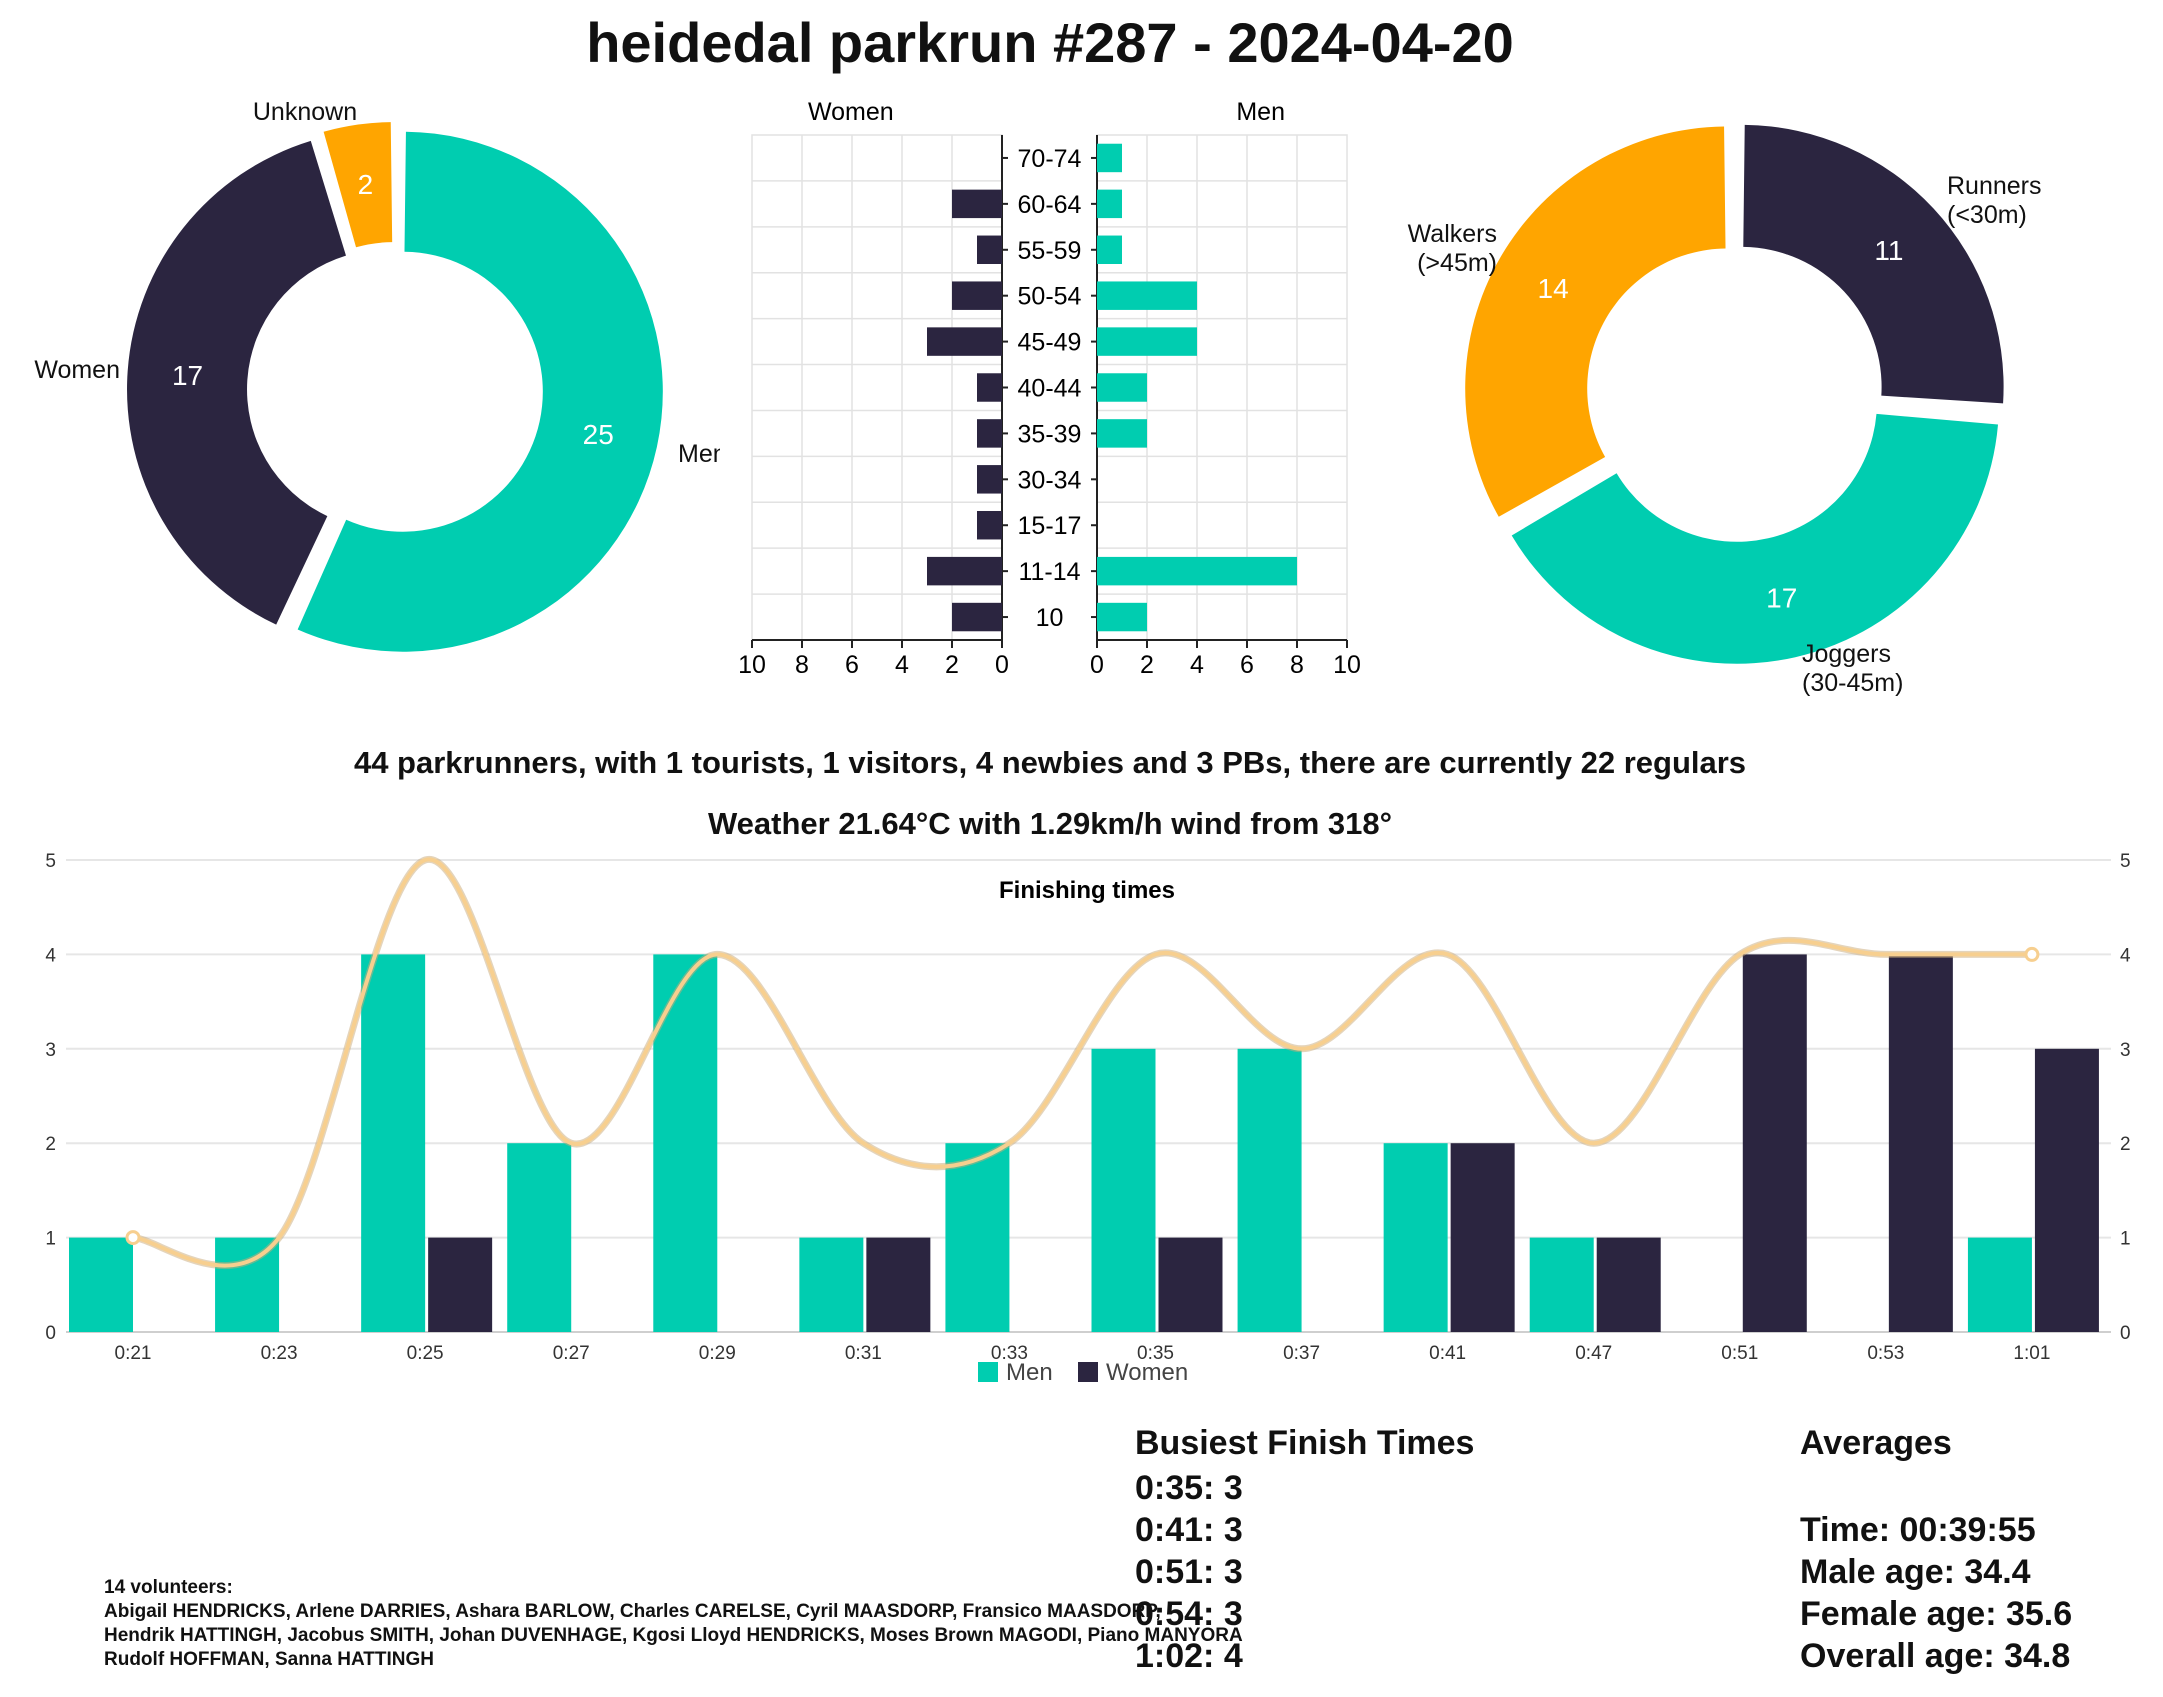  What do you see at coordinates (2125, 1144) in the screenshot?
I see `y-tick-right: 2` at bounding box center [2125, 1144].